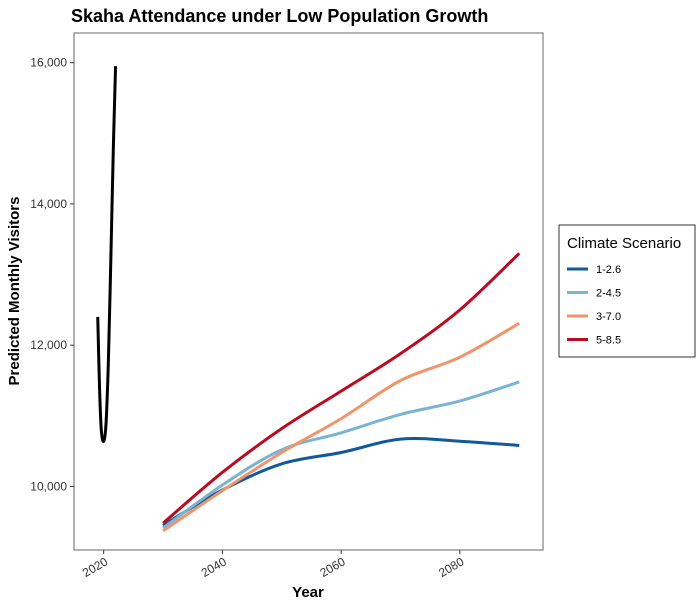 Image resolution: width=699 pixels, height=608 pixels. What do you see at coordinates (48, 63) in the screenshot?
I see `y-tick-label: 16,000` at bounding box center [48, 63].